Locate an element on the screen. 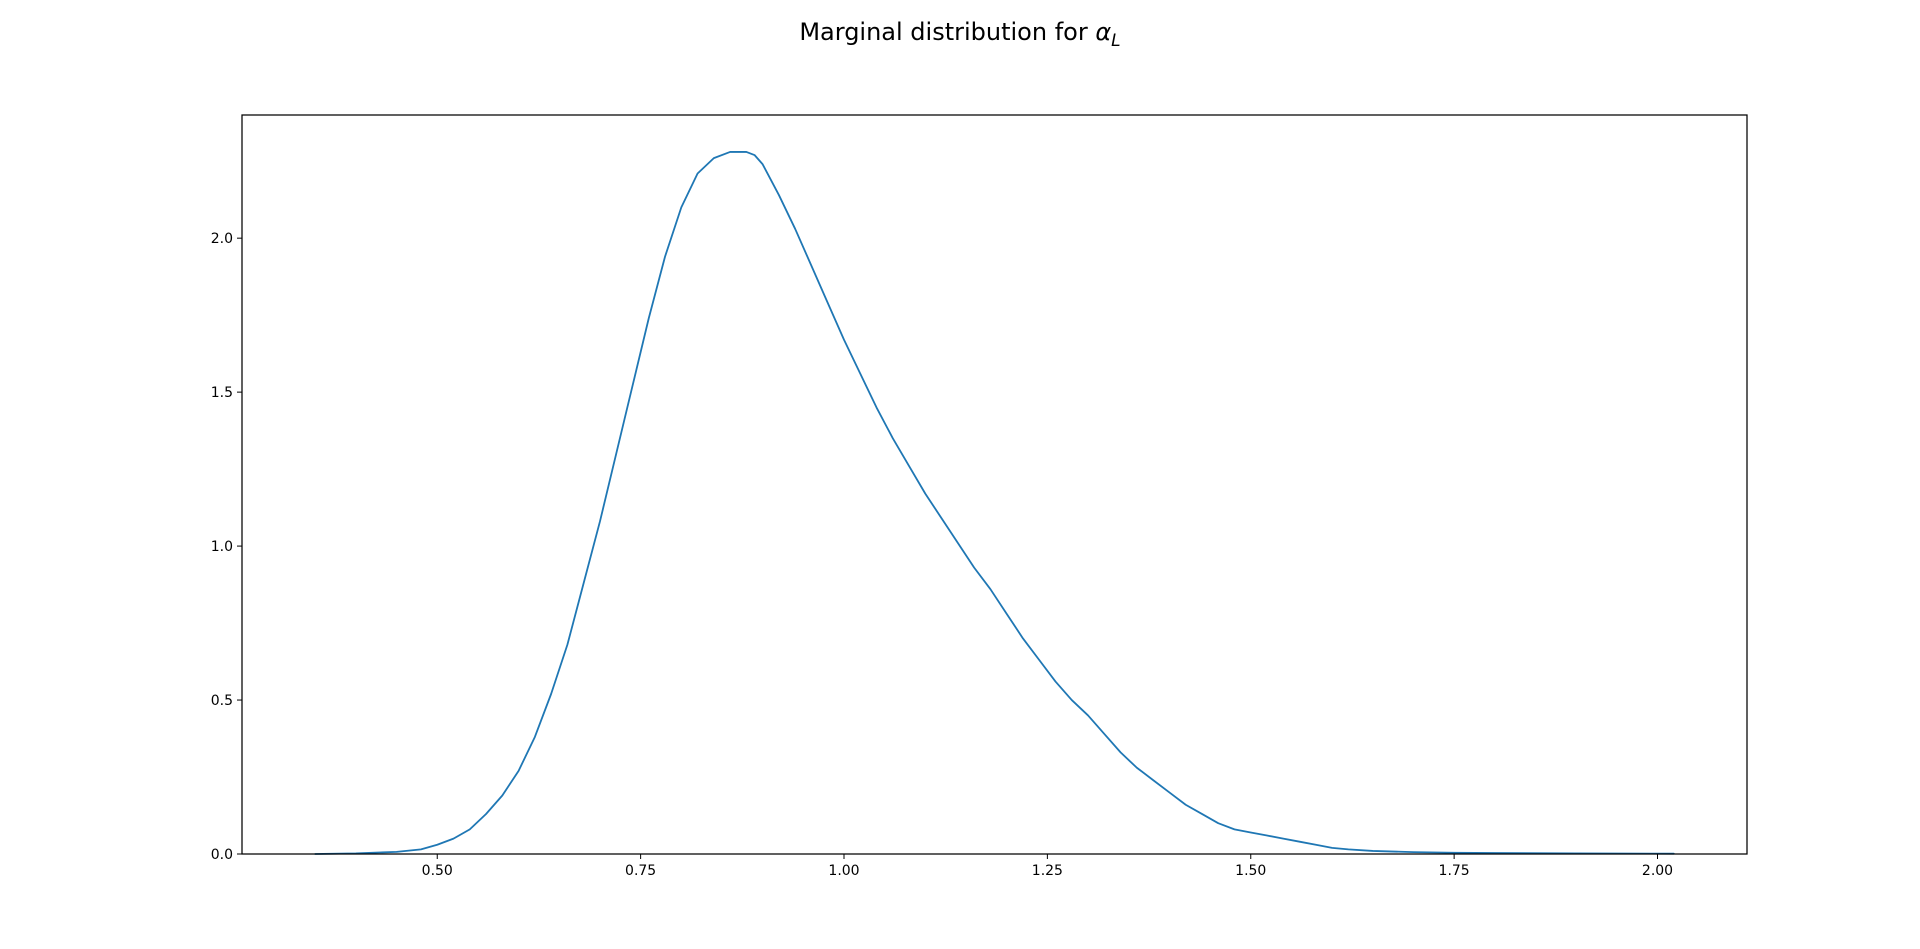 The height and width of the screenshot is (949, 1920). x-tick-label: 0.50 is located at coordinates (437, 871).